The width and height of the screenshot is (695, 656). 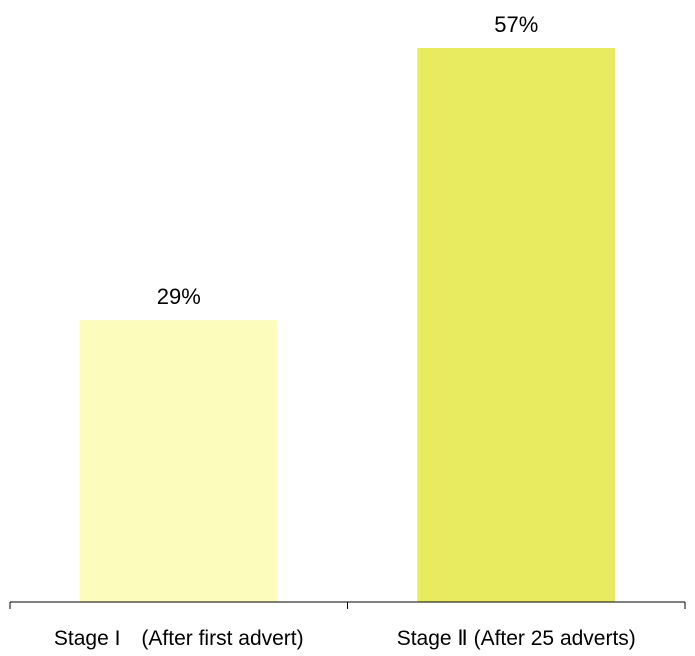 What do you see at coordinates (516, 24) in the screenshot?
I see `data-label-2: 57%` at bounding box center [516, 24].